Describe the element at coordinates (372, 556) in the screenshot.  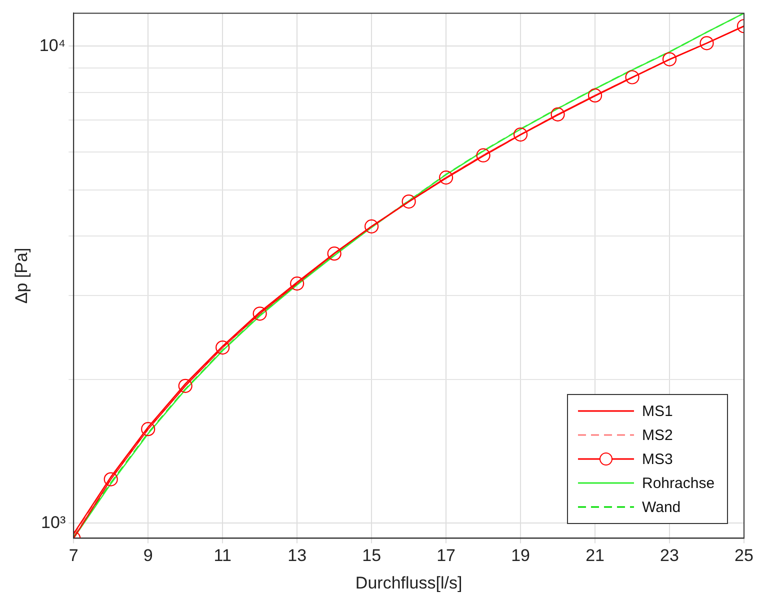
I see `x-tick-label: 15` at that location.